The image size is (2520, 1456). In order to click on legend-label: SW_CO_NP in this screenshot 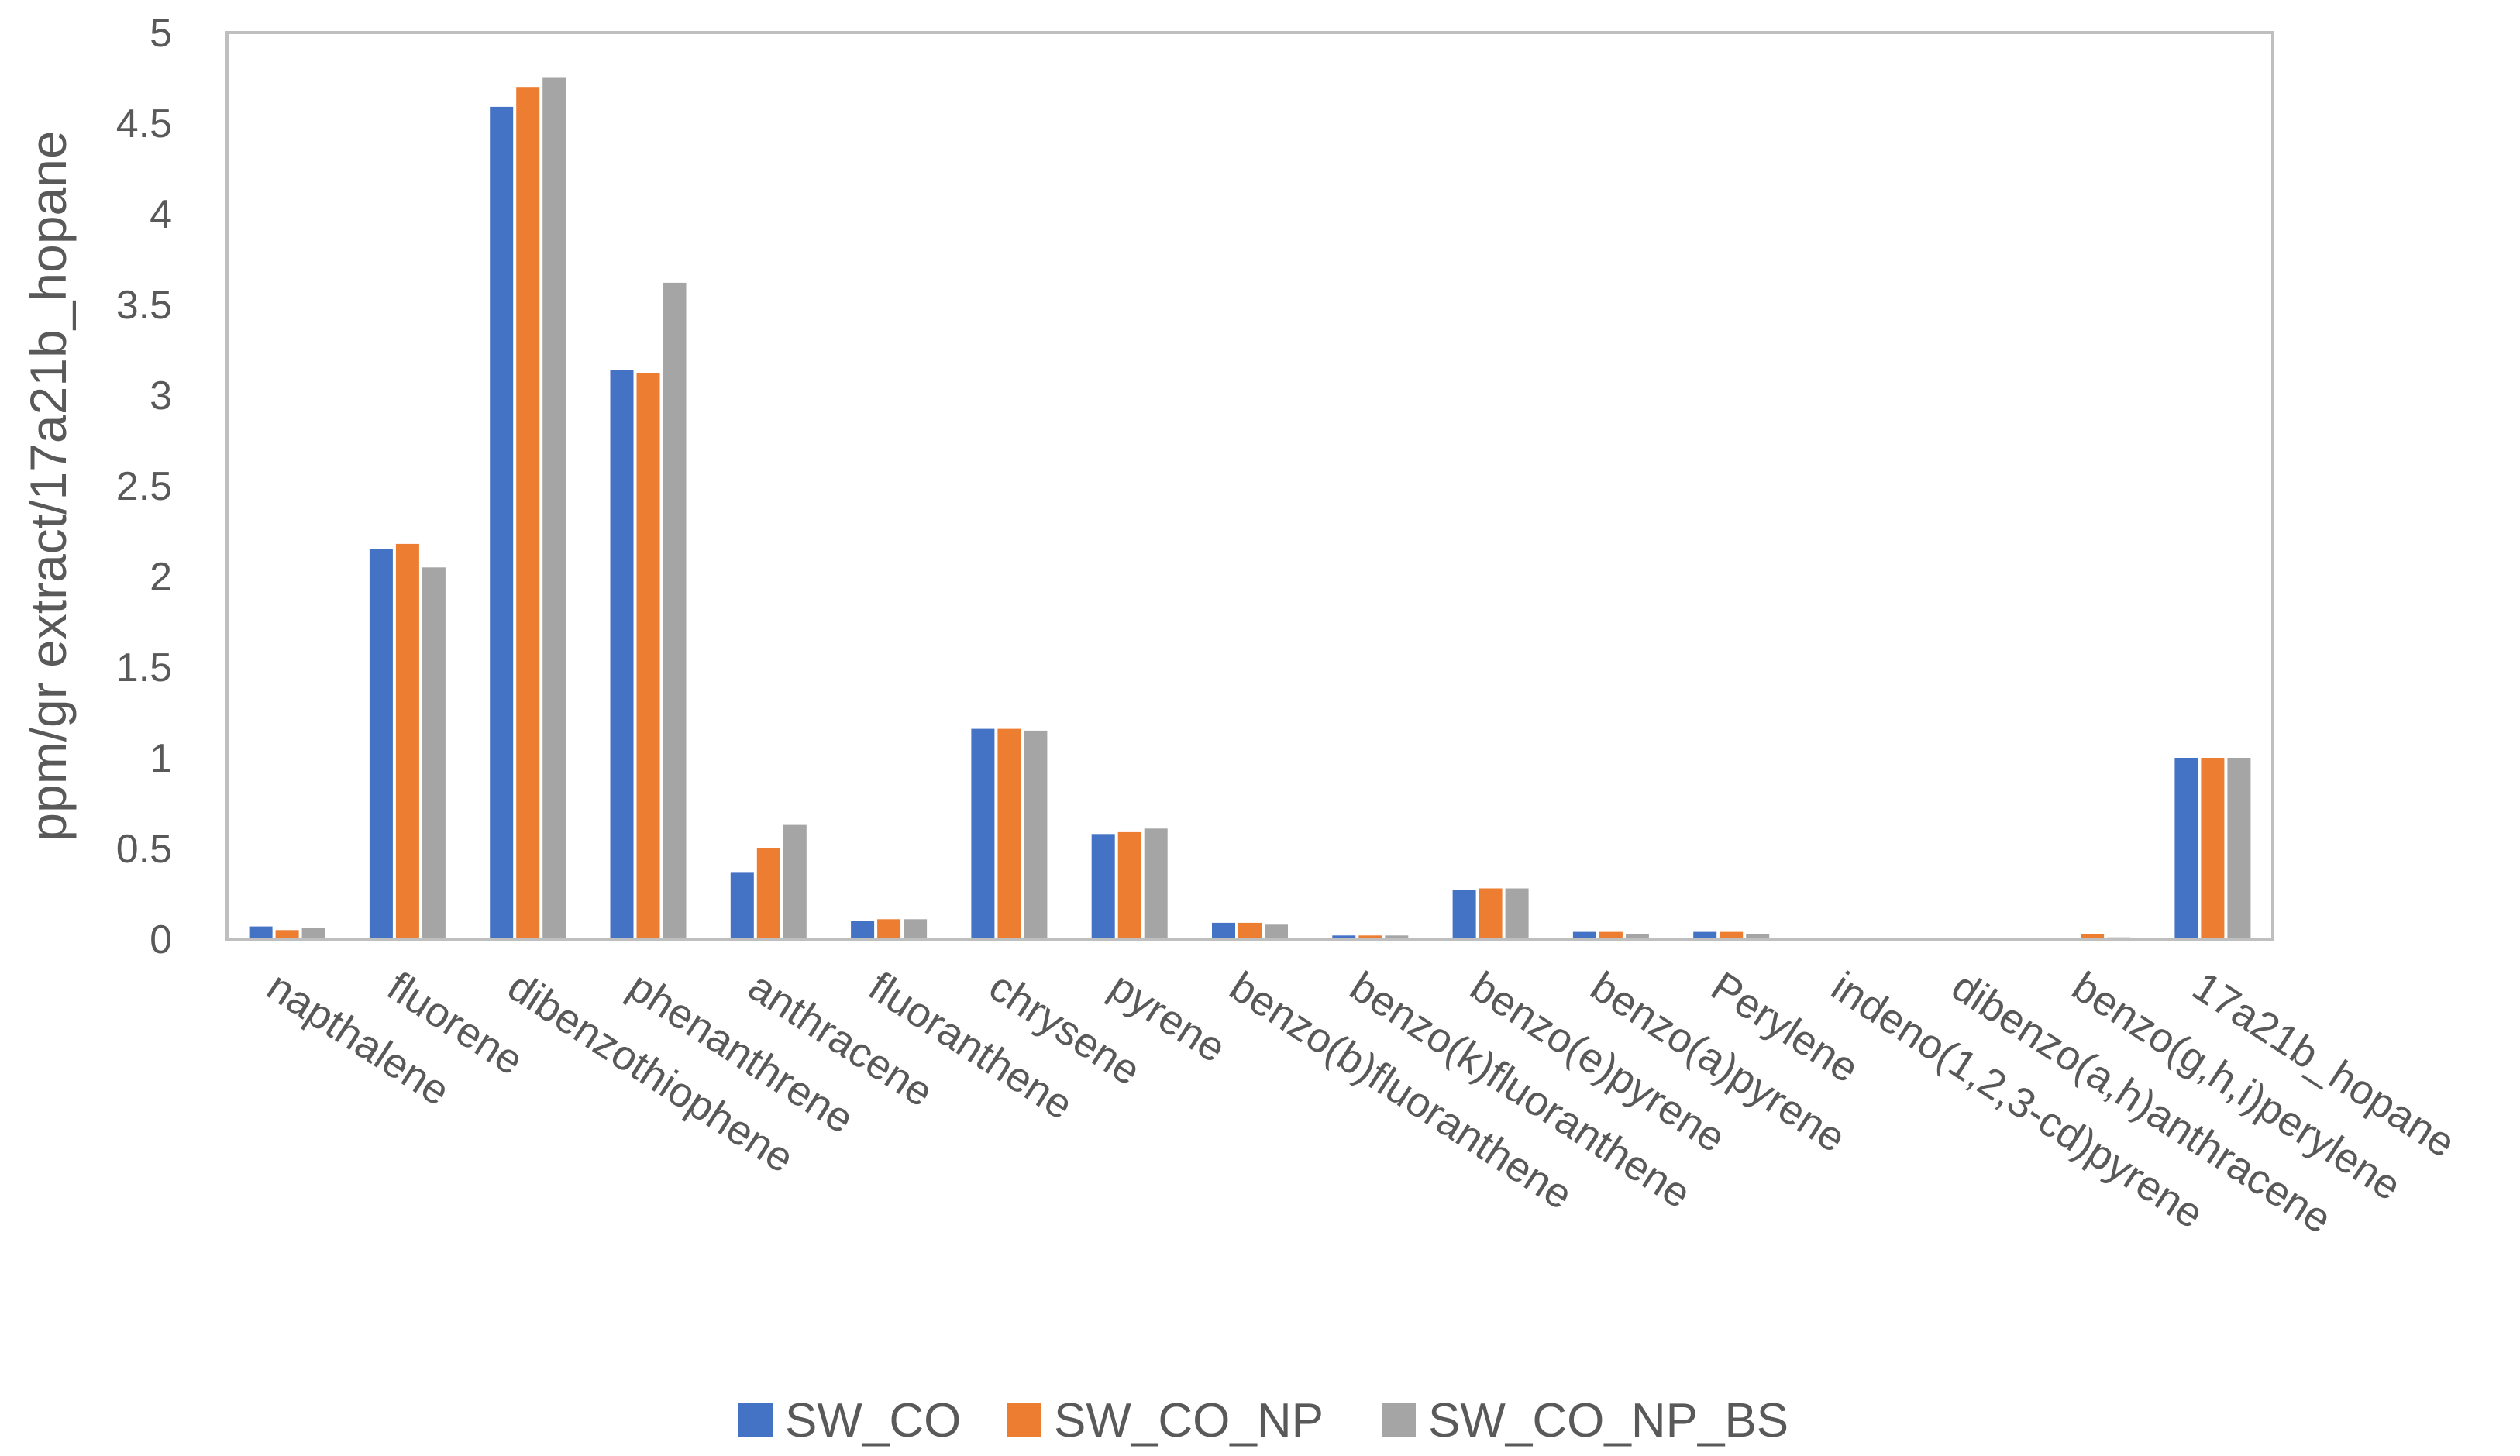, I will do `click(1189, 1420)`.